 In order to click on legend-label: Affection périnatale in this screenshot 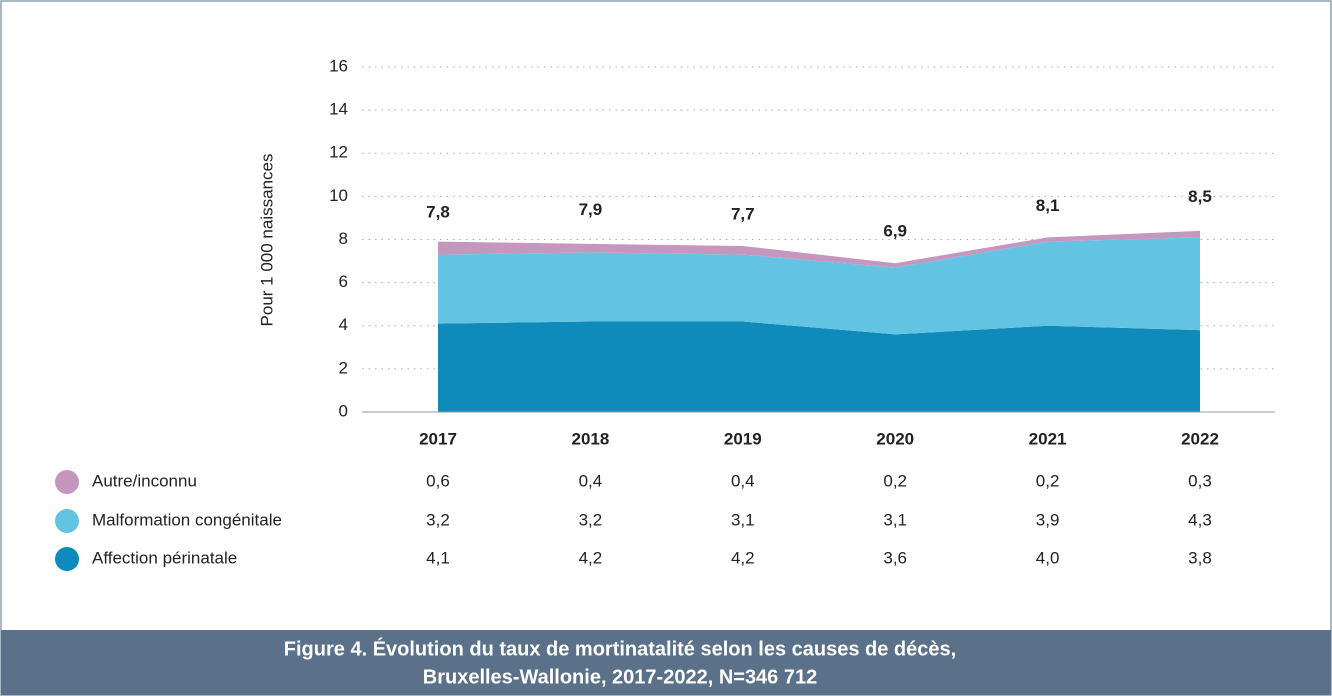, I will do `click(164, 557)`.